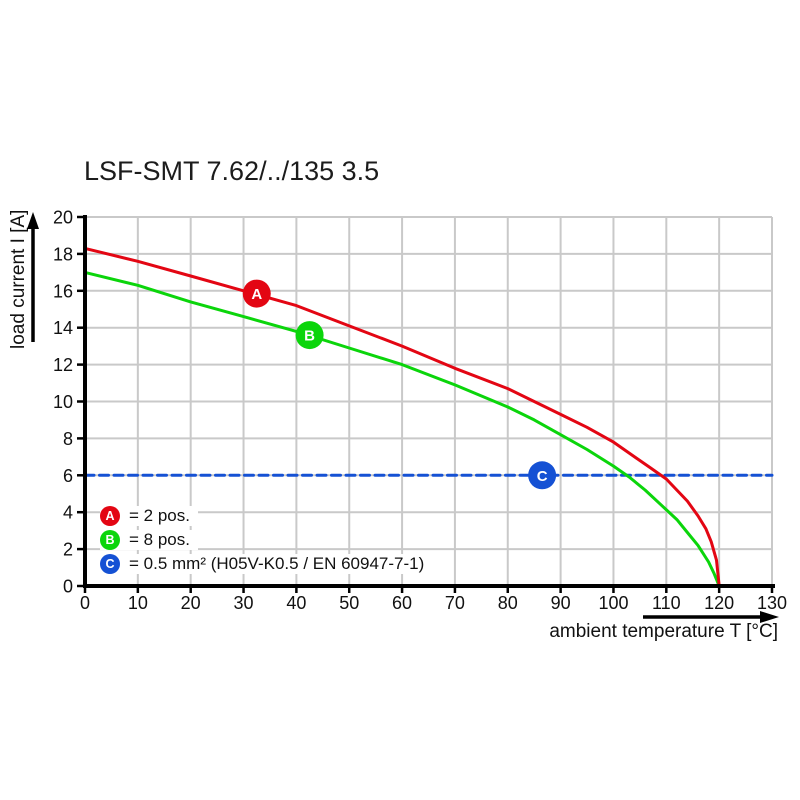 This screenshot has width=800, height=800. I want to click on x-tick-label: 120, so click(719, 603).